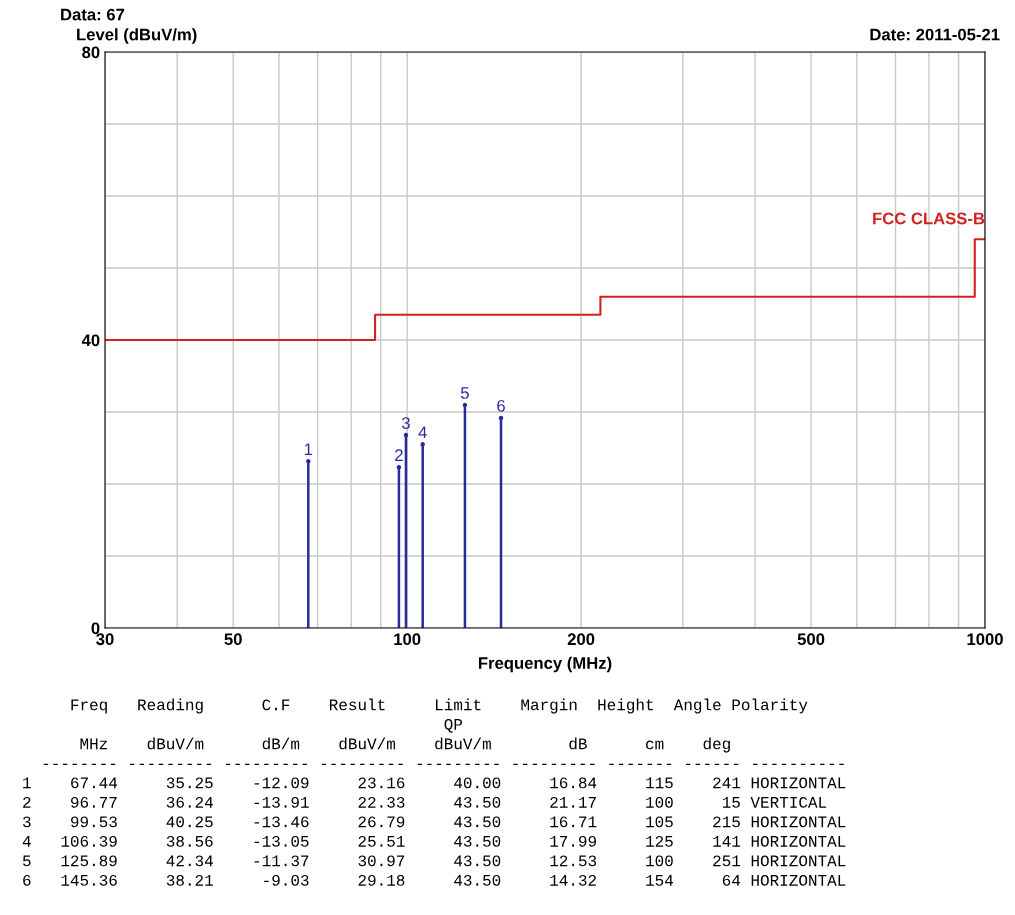  I want to click on text: Freq Reading C.F Result Limit Margin Height Angle Polarity, so click(439, 706).